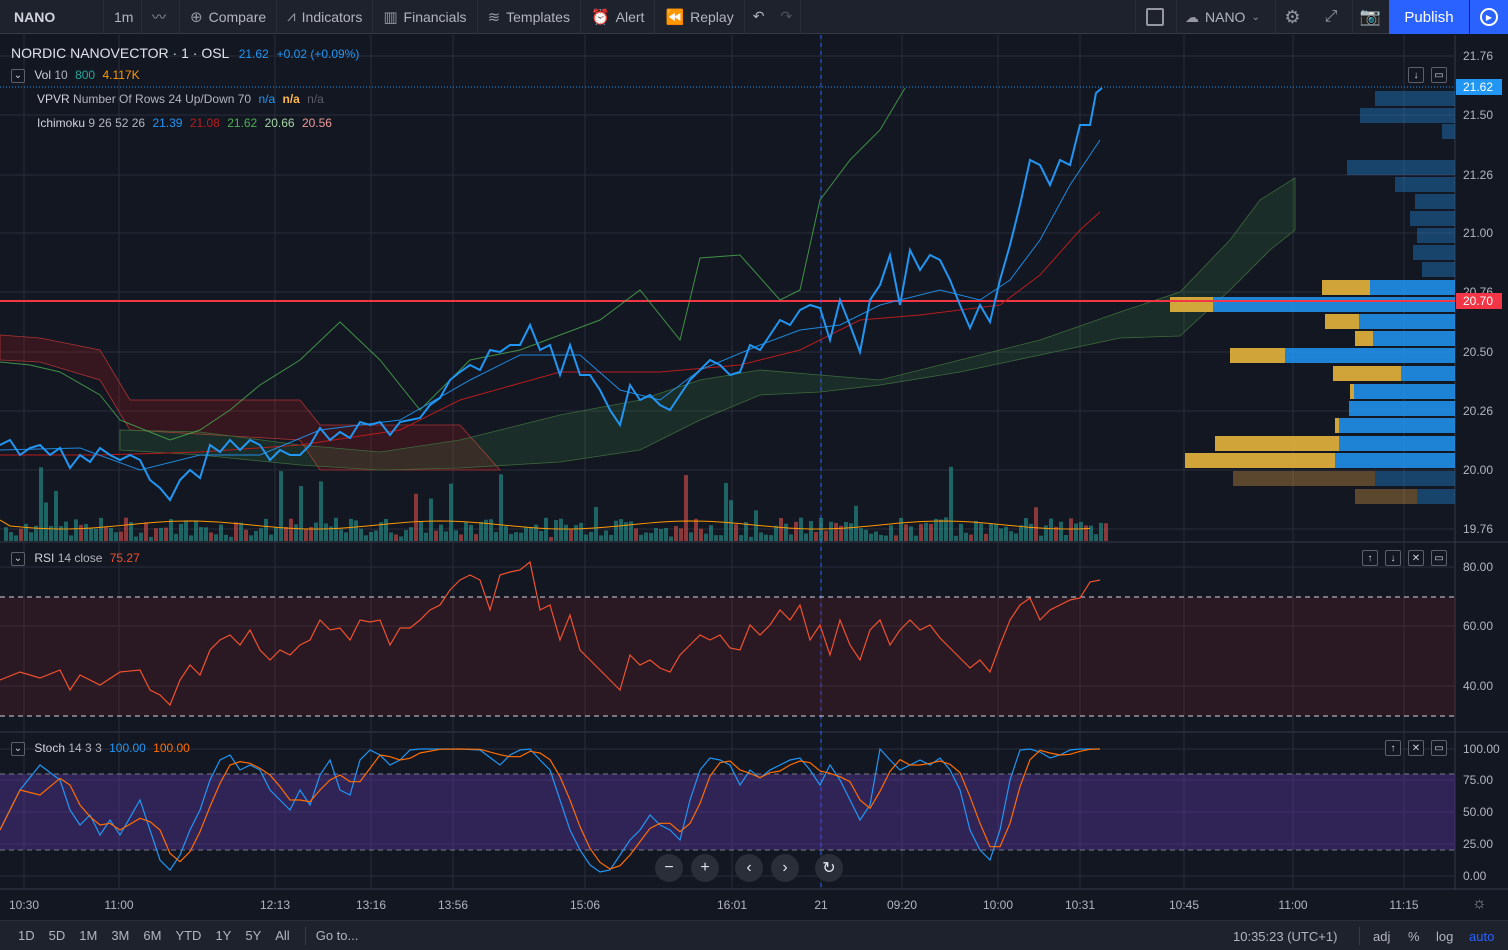 The image size is (1508, 950). What do you see at coordinates (282, 935) in the screenshot?
I see `range-all: All` at bounding box center [282, 935].